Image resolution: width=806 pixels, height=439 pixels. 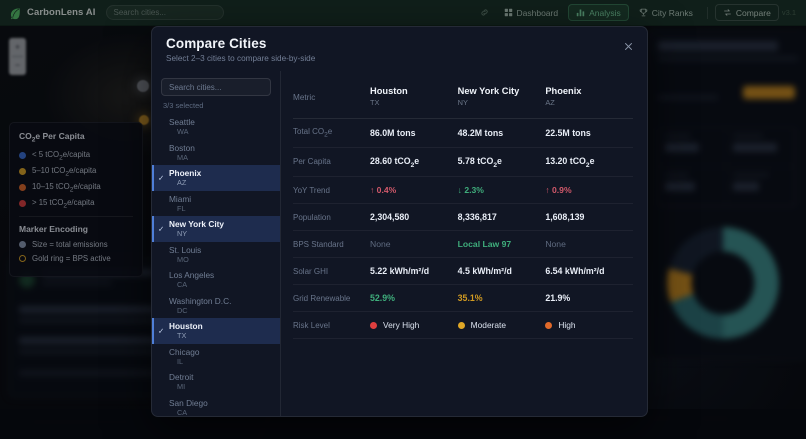 I want to click on city-list-item: Chicago IL, so click(x=216, y=357).